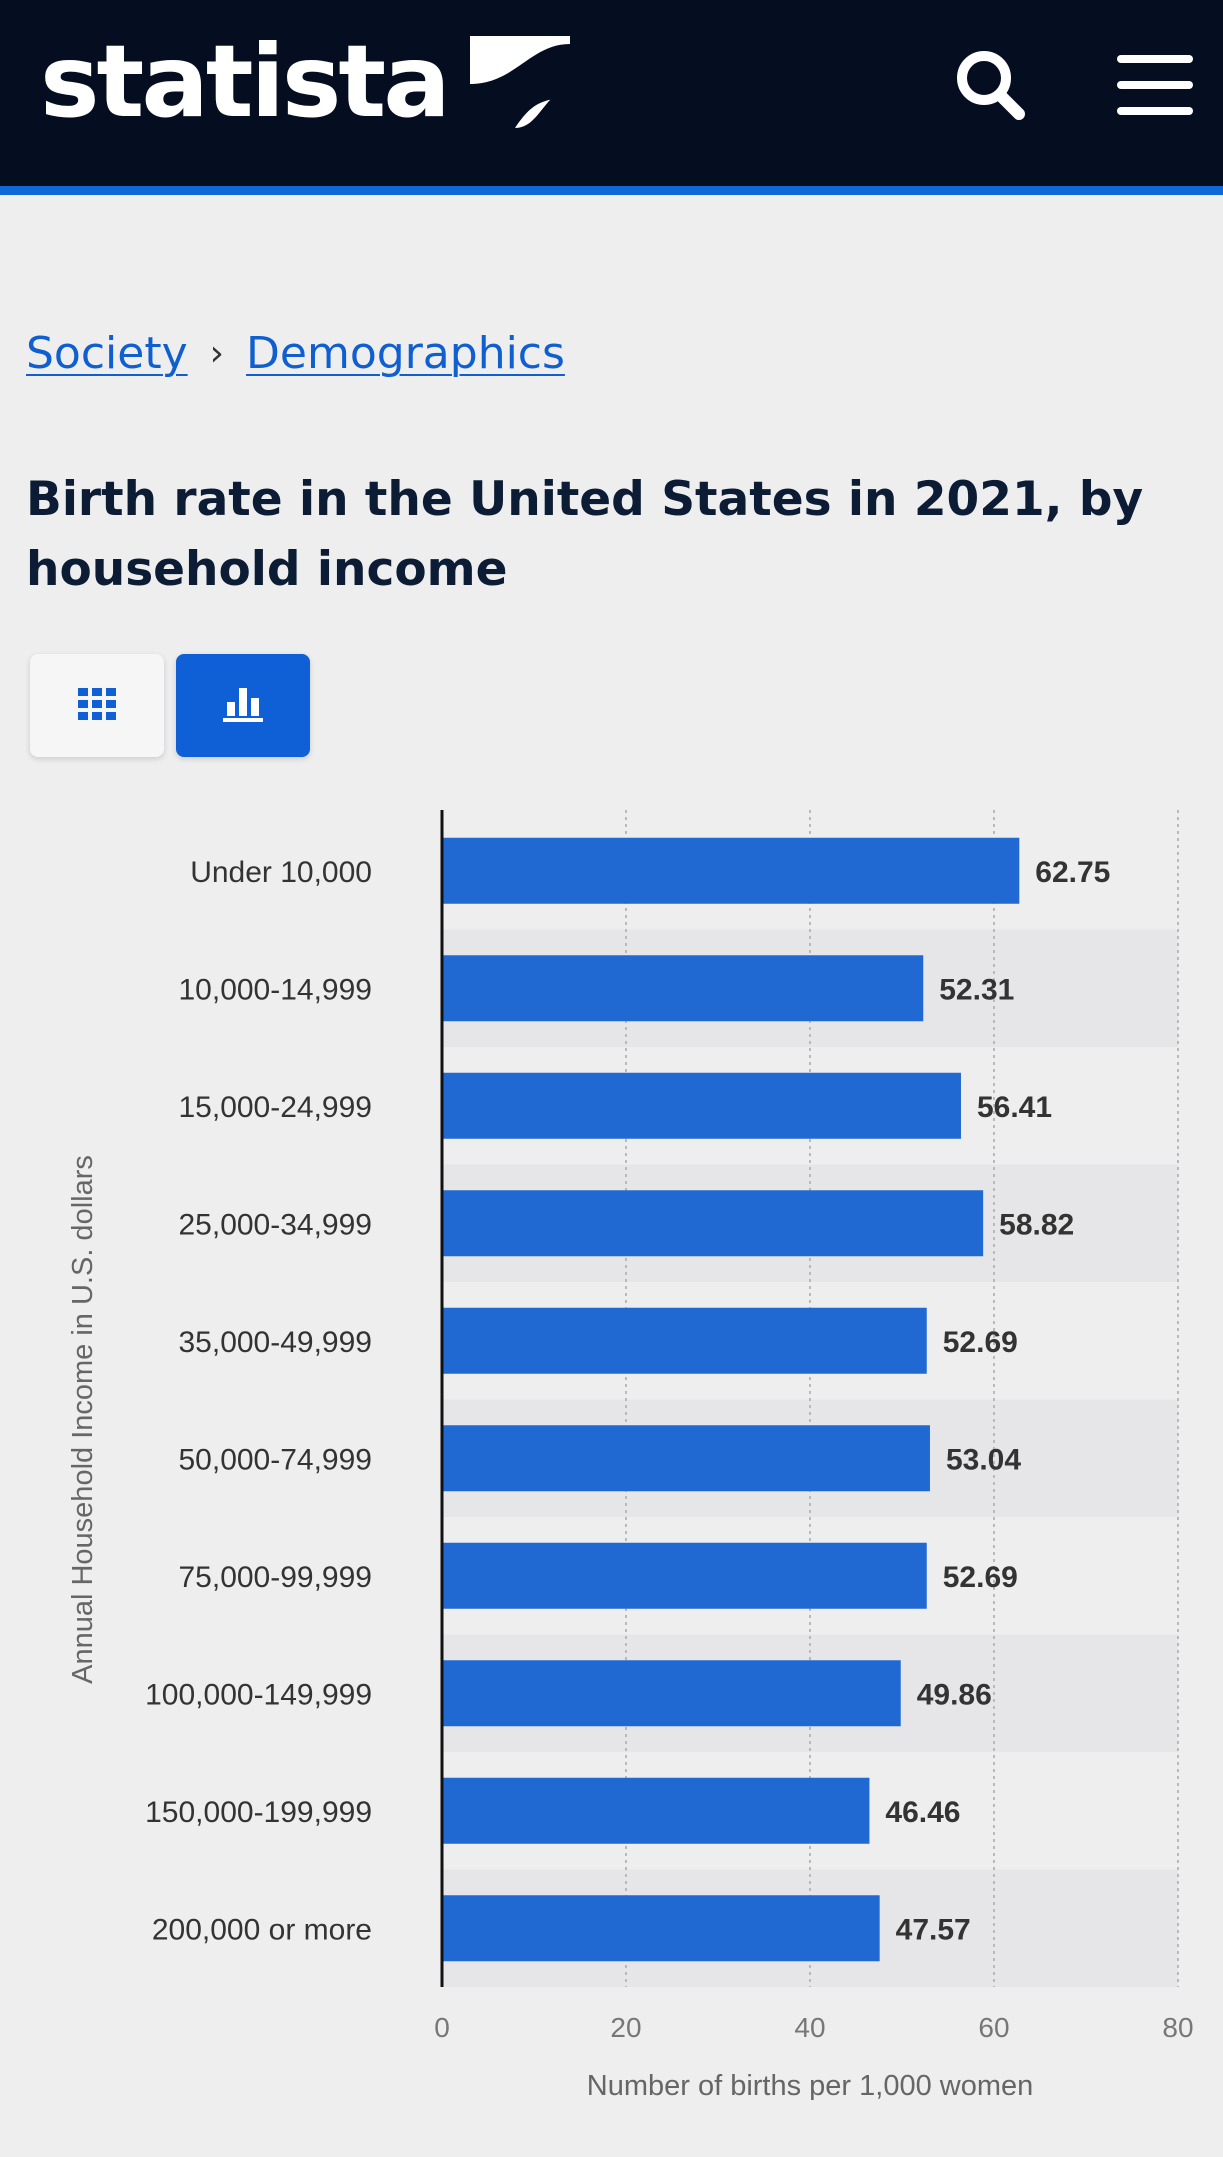 This screenshot has height=2157, width=1223. What do you see at coordinates (405, 353) in the screenshot?
I see `breadcrumb-link-demographics: Demographics` at bounding box center [405, 353].